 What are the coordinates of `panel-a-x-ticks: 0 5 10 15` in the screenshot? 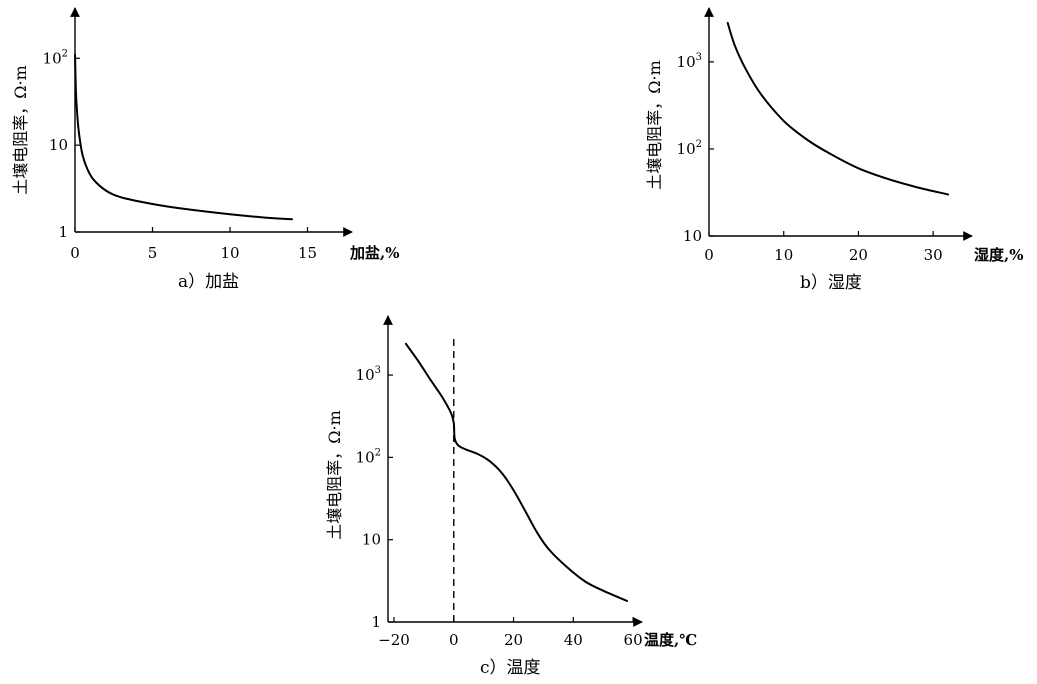 It's located at (193, 244).